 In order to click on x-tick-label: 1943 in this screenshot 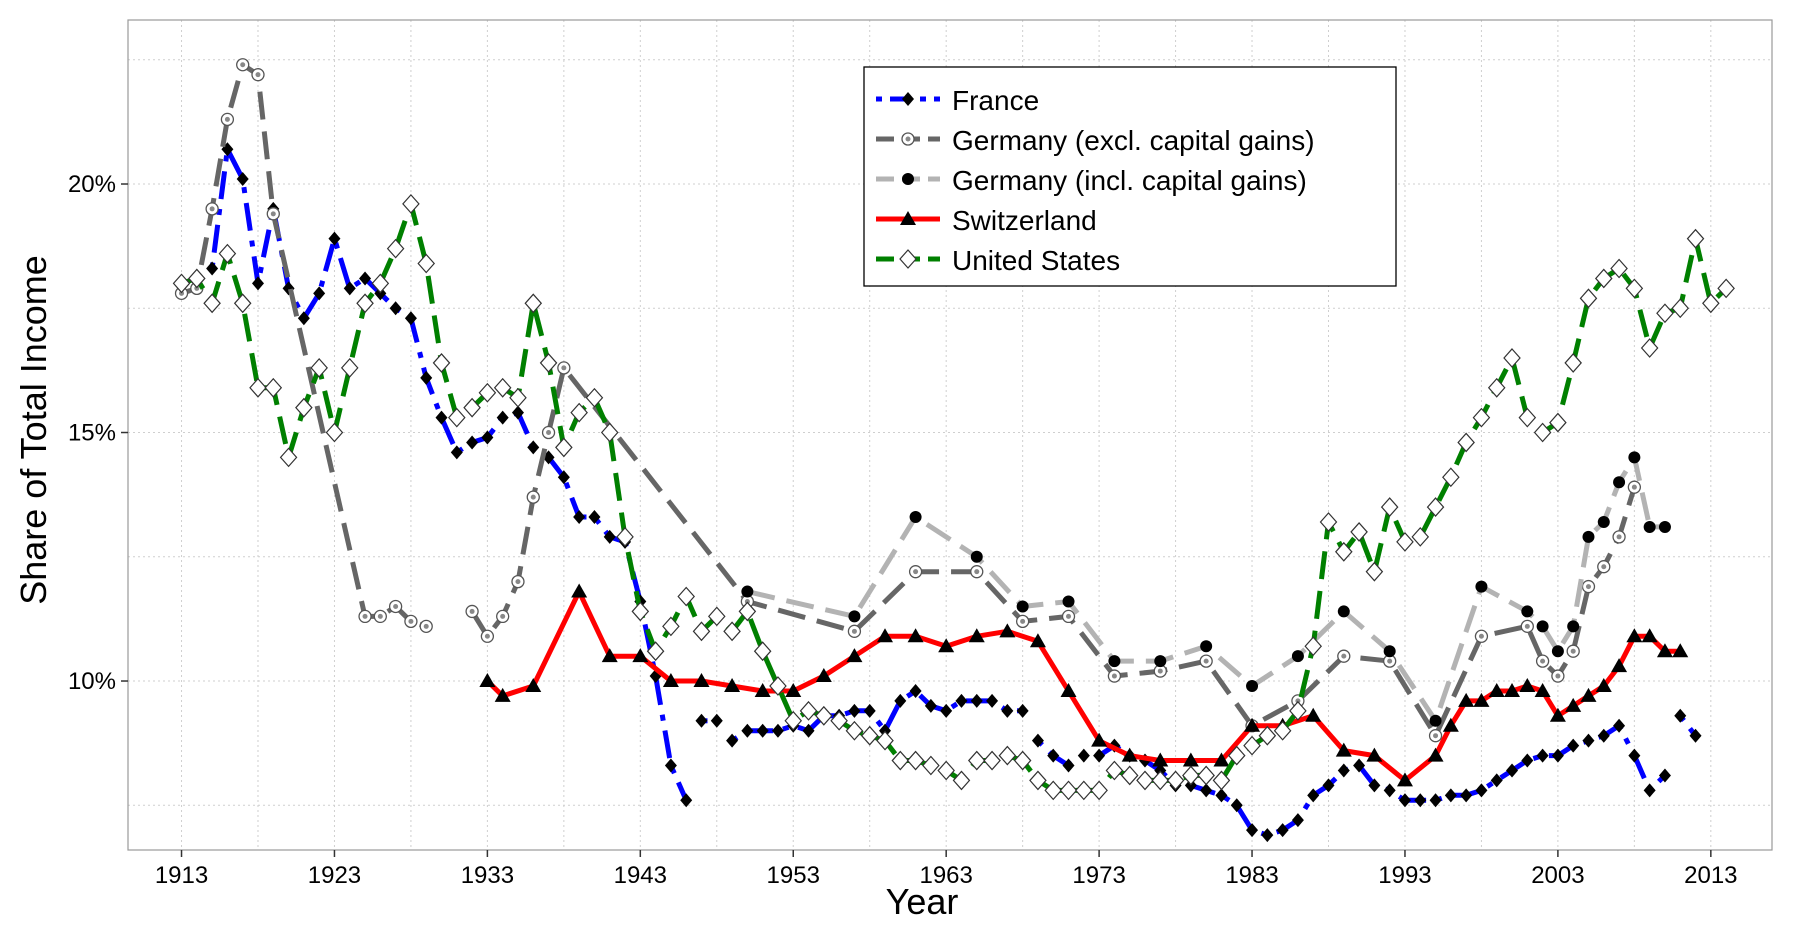, I will do `click(640, 875)`.